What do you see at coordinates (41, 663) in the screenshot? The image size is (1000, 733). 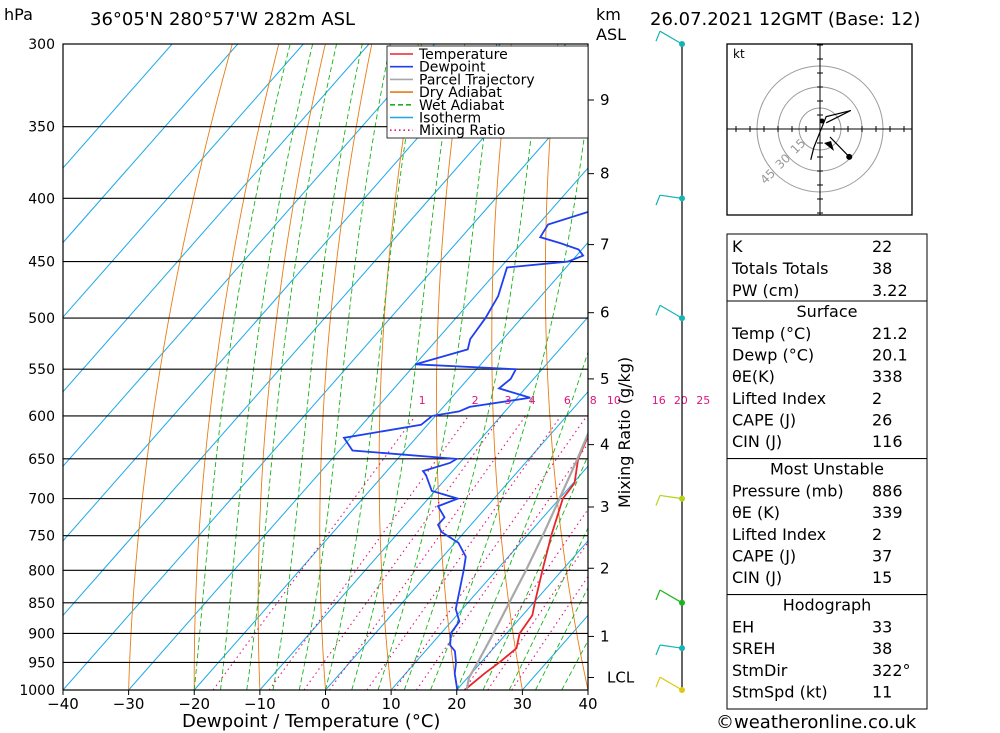 I see `pressure-tick-label: 950` at bounding box center [41, 663].